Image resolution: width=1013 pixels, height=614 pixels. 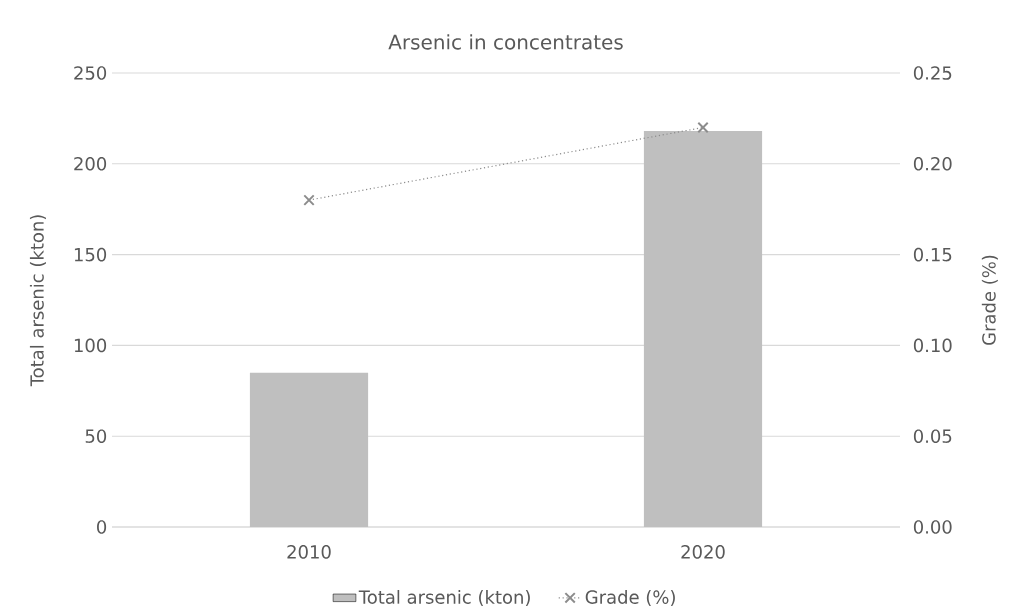 What do you see at coordinates (102, 527) in the screenshot?
I see `y-tick-label: 0` at bounding box center [102, 527].